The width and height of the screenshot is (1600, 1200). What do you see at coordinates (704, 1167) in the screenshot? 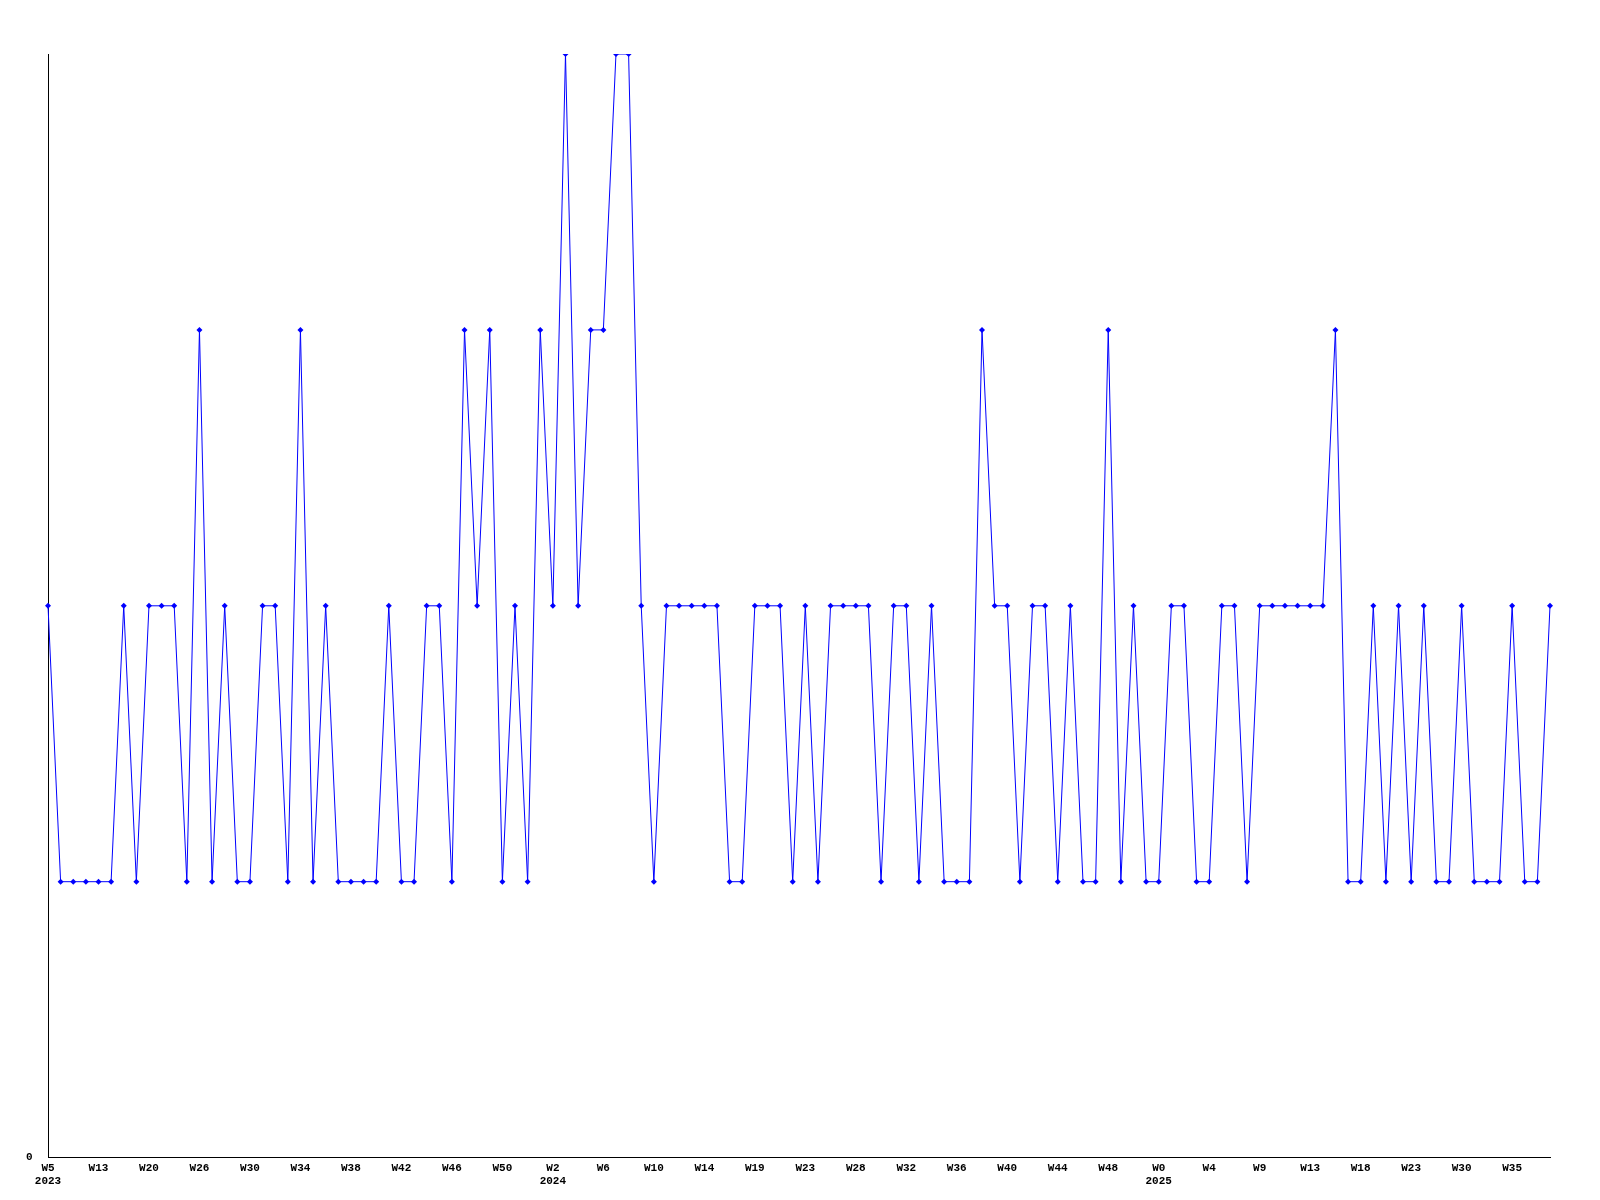
I see `x-tick-label: W14` at bounding box center [704, 1167].